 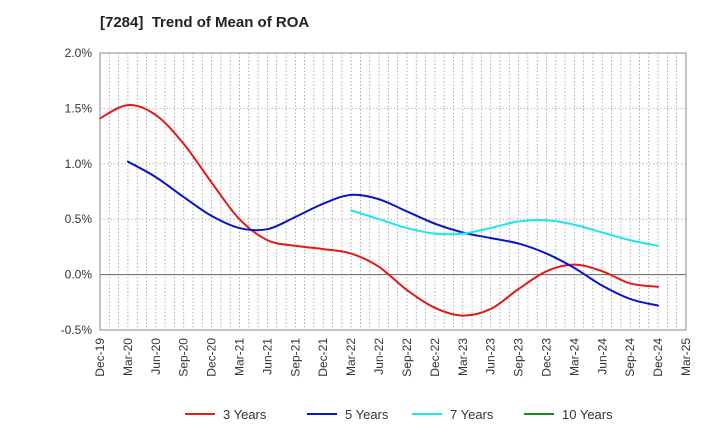 I want to click on legend-label: 3 Years, so click(x=245, y=414).